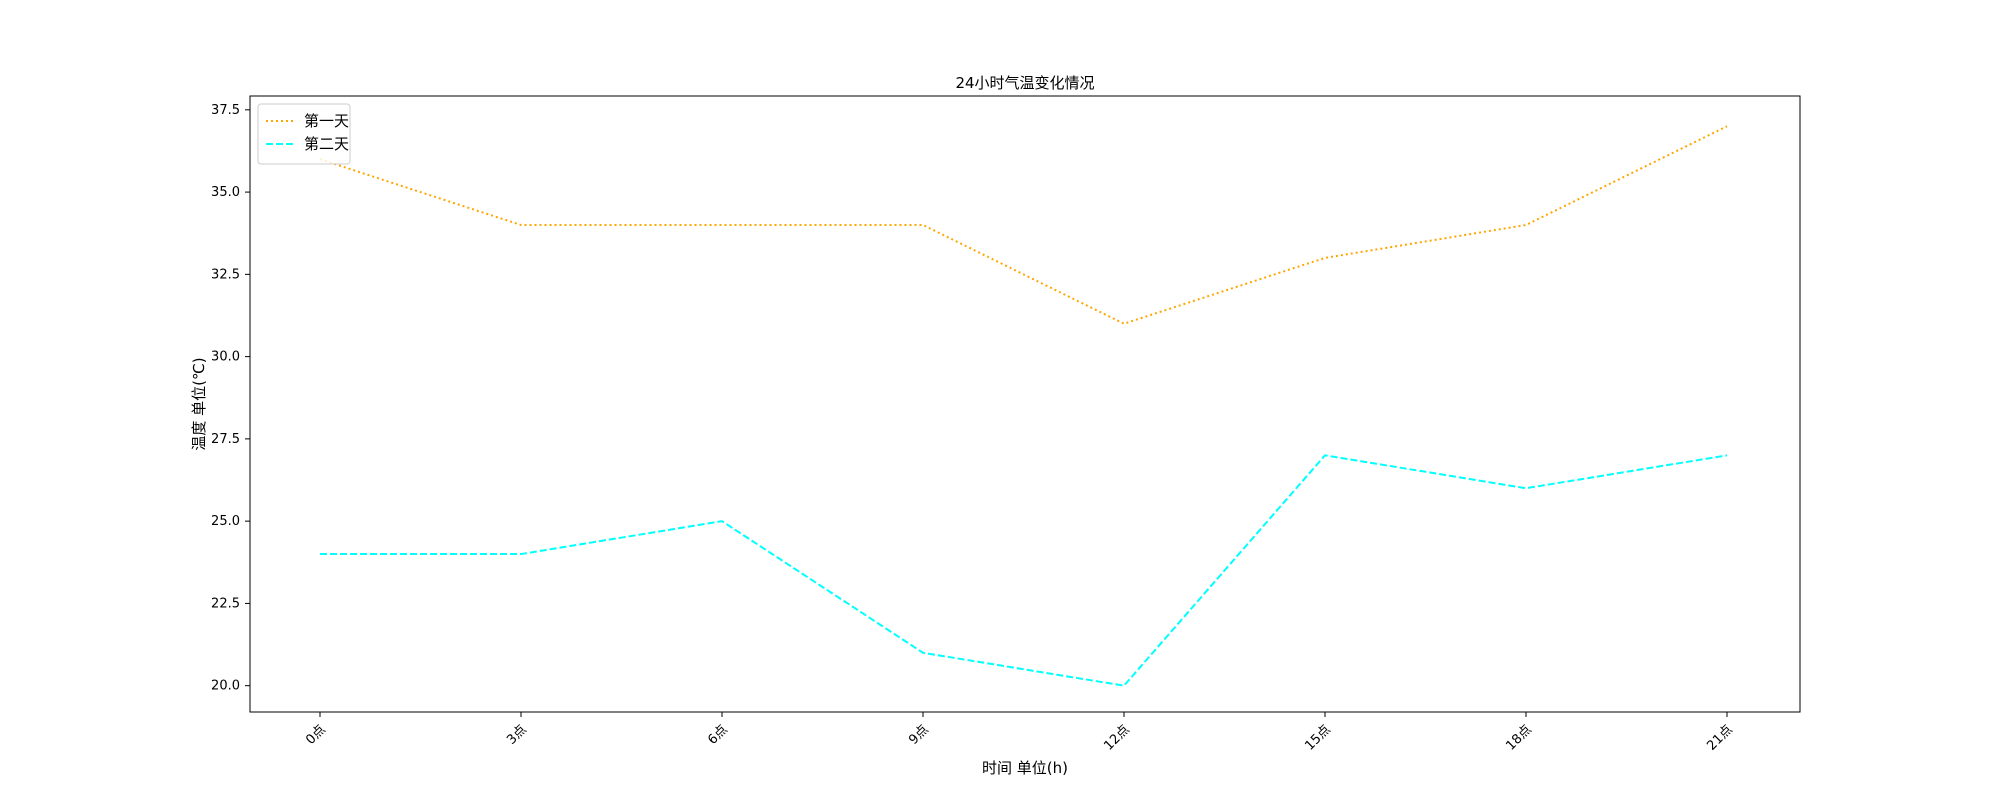 This screenshot has width=2000, height=804. I want to click on y-tick-label: 22.5, so click(225, 603).